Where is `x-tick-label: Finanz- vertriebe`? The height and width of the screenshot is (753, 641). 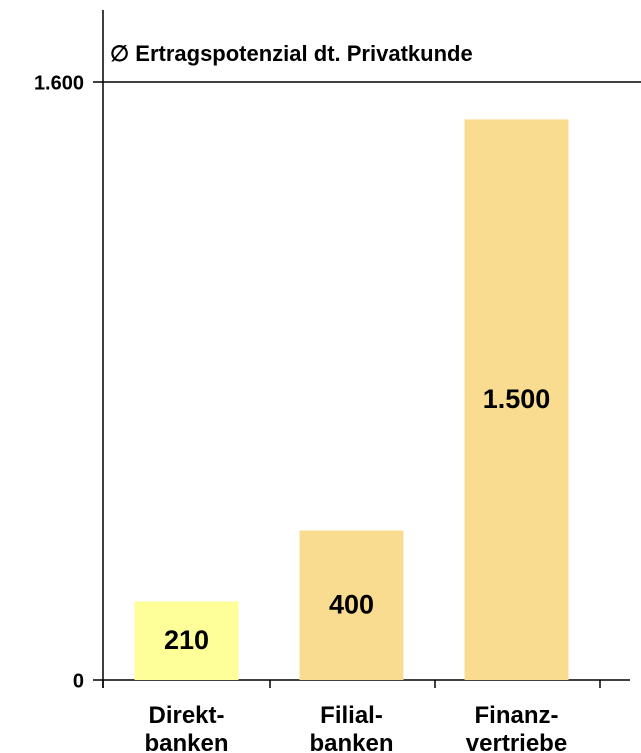
x-tick-label: Finanz- vertriebe is located at coordinates (516, 727).